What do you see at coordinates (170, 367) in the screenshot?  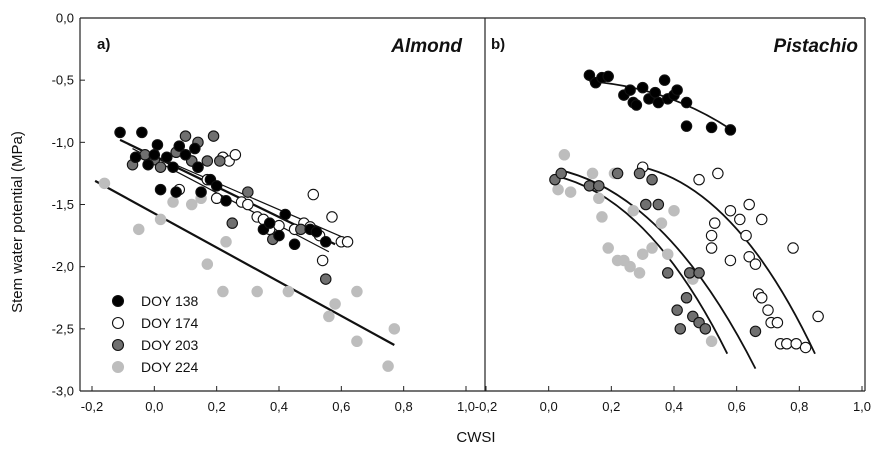 I see `legend-label: DOY 224` at bounding box center [170, 367].